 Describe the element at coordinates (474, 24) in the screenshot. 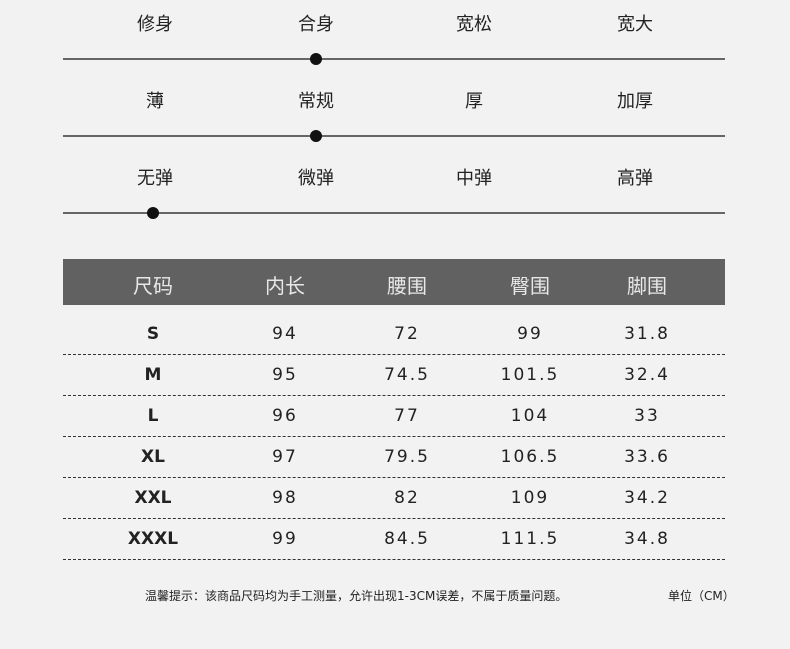

I see `scale-option: 宽松` at that location.